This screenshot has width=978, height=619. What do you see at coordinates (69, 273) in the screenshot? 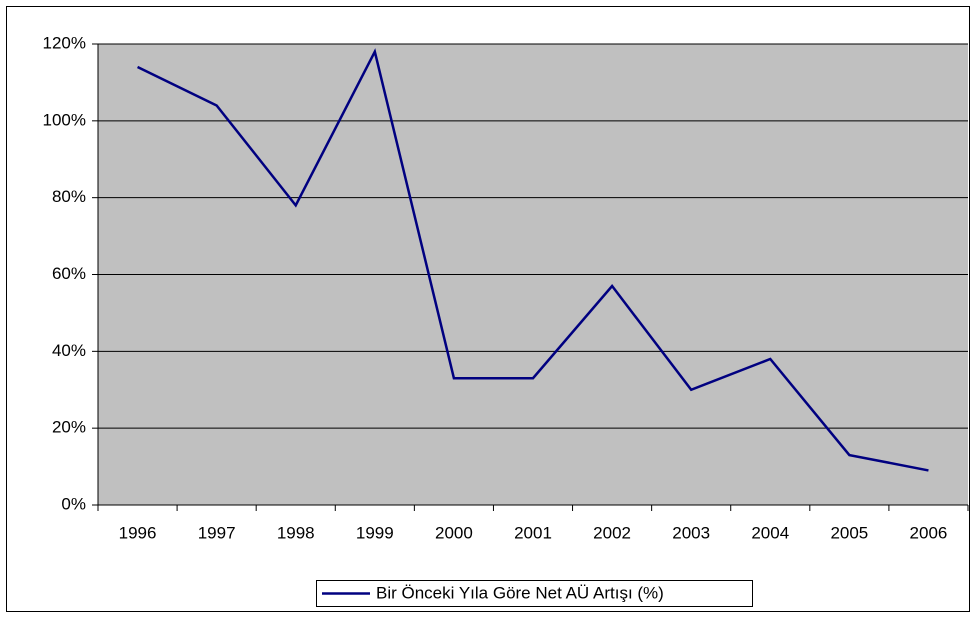
I see `y-tick-label: 60%` at bounding box center [69, 273].